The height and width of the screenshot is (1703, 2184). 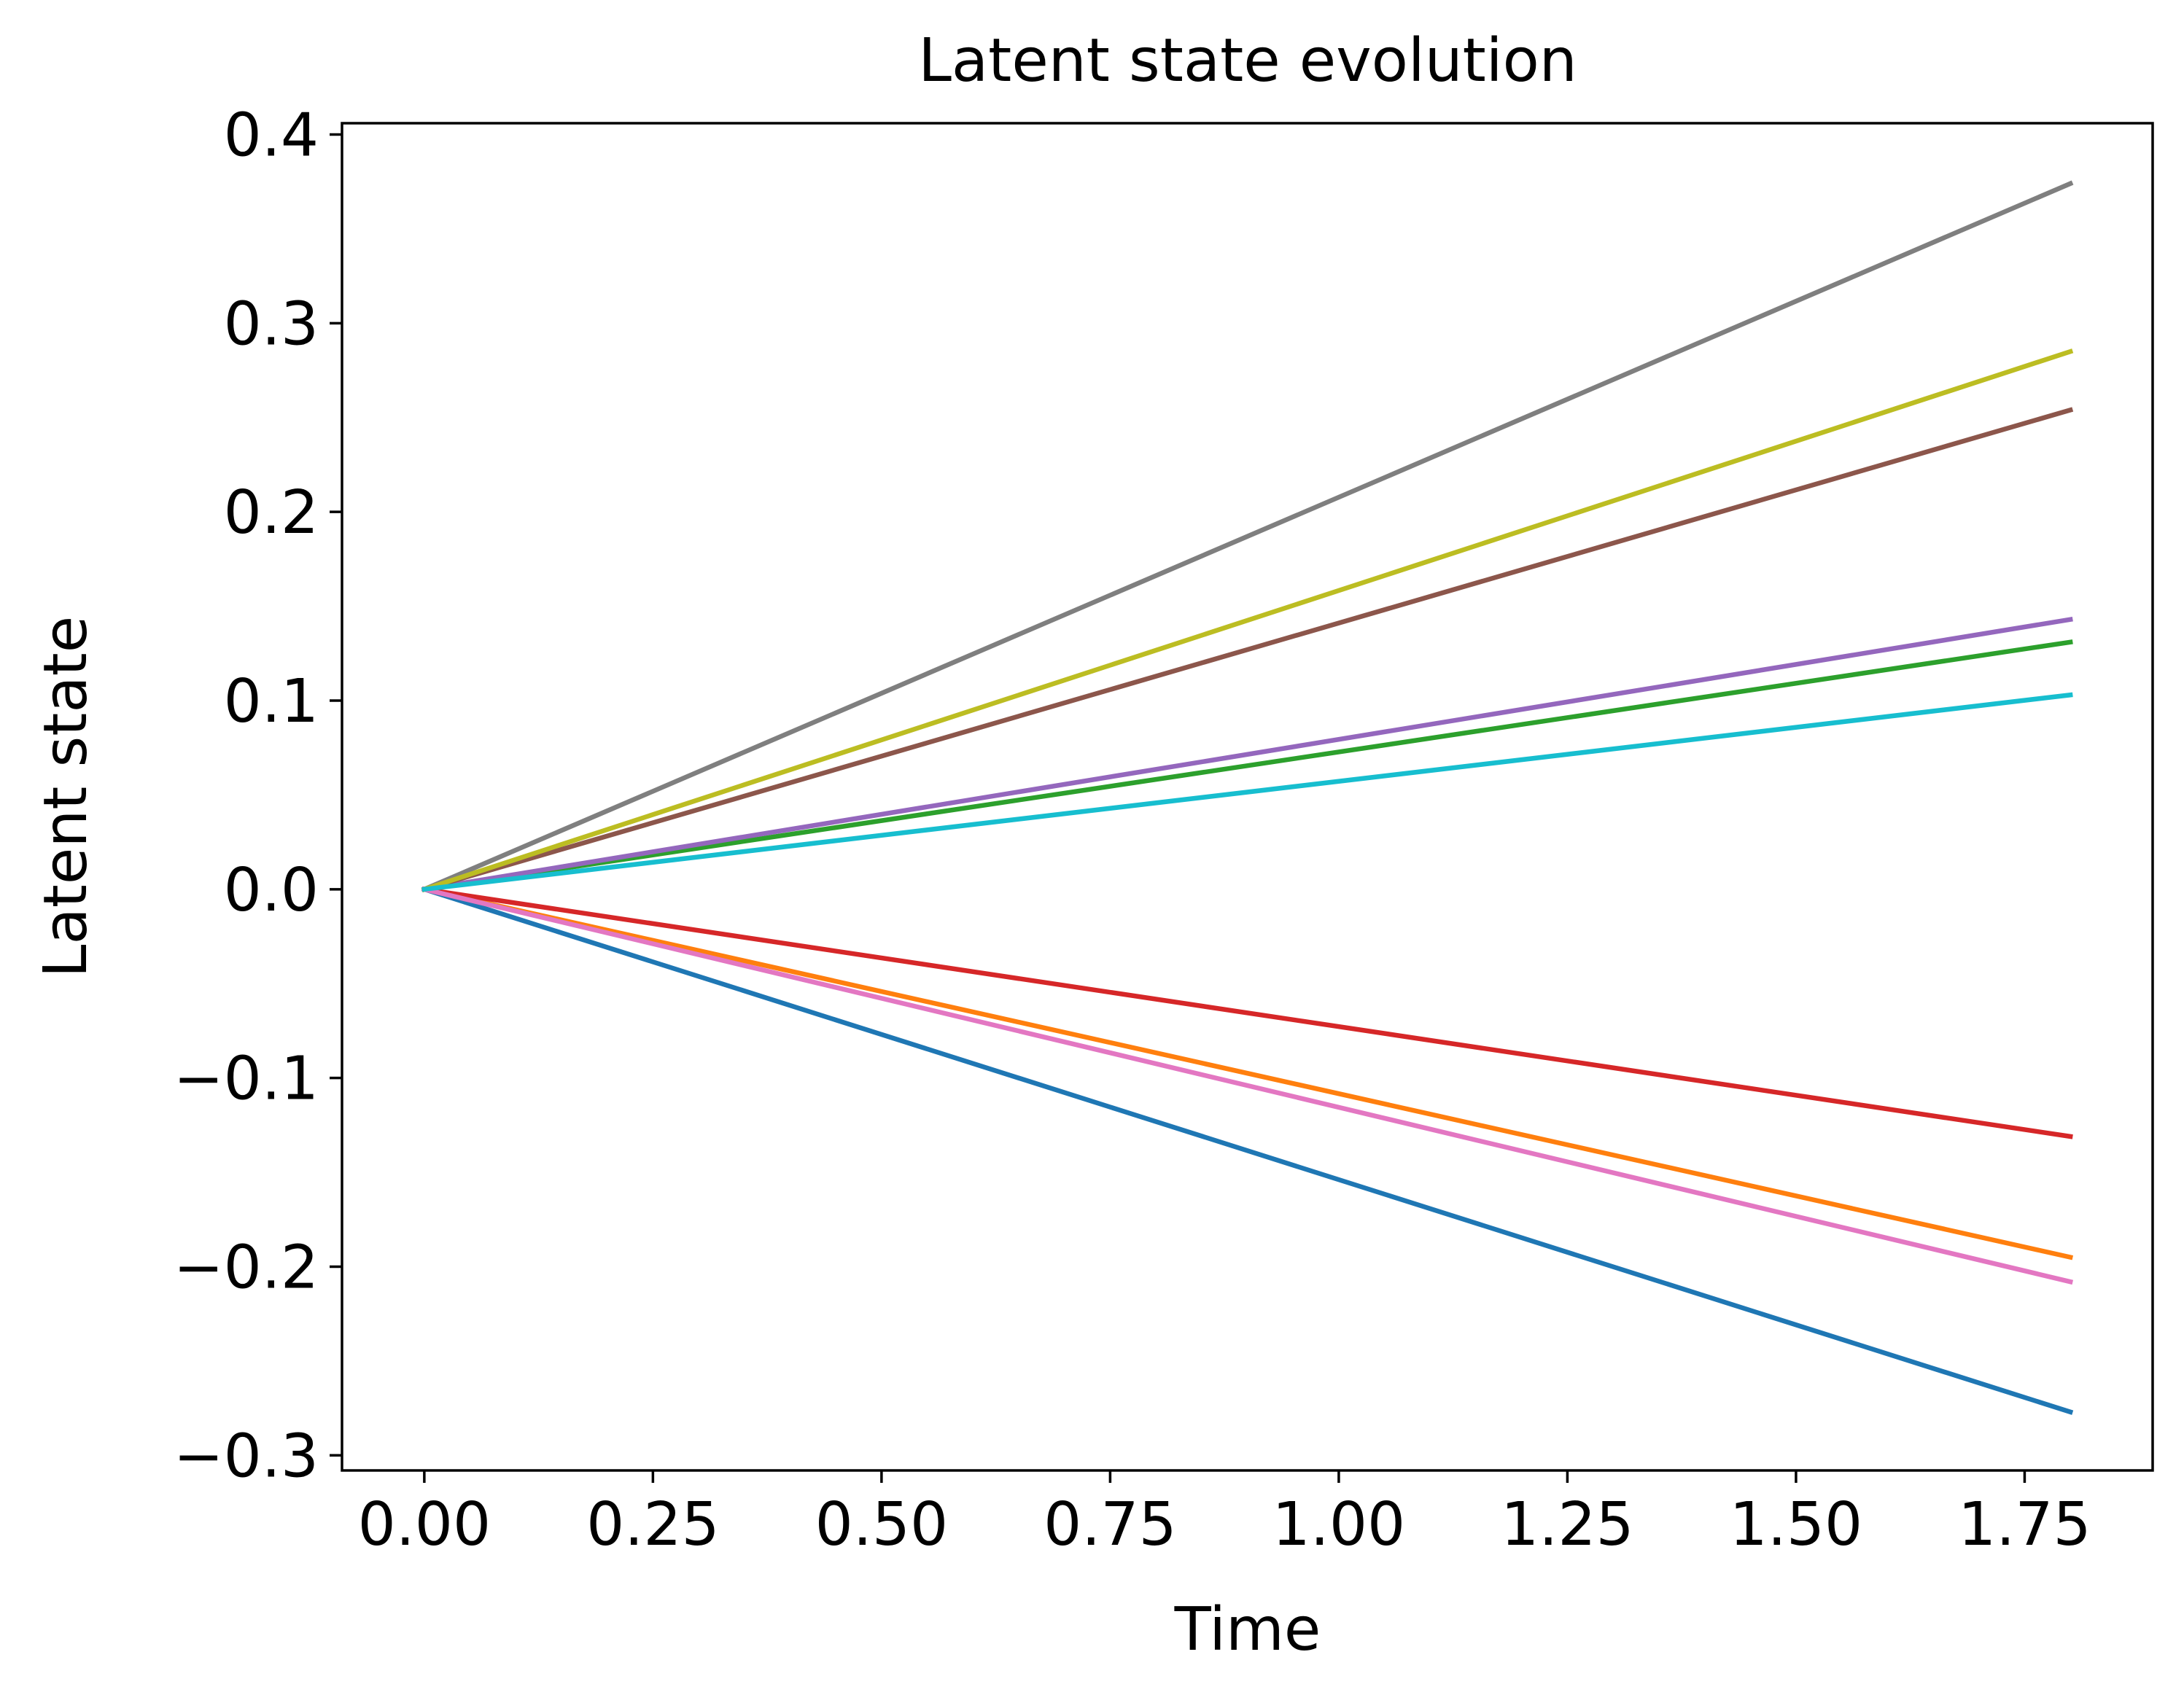 What do you see at coordinates (1247, 1629) in the screenshot?
I see `x-axis-label: Time` at bounding box center [1247, 1629].